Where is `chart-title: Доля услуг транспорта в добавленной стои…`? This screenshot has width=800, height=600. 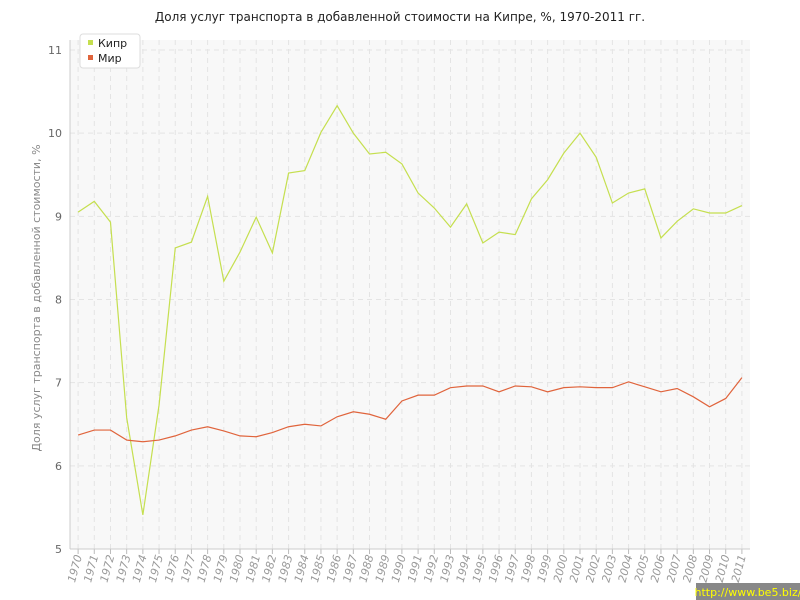
chart-title: Доля услуг транспорта в добавленной стои… is located at coordinates (400, 17).